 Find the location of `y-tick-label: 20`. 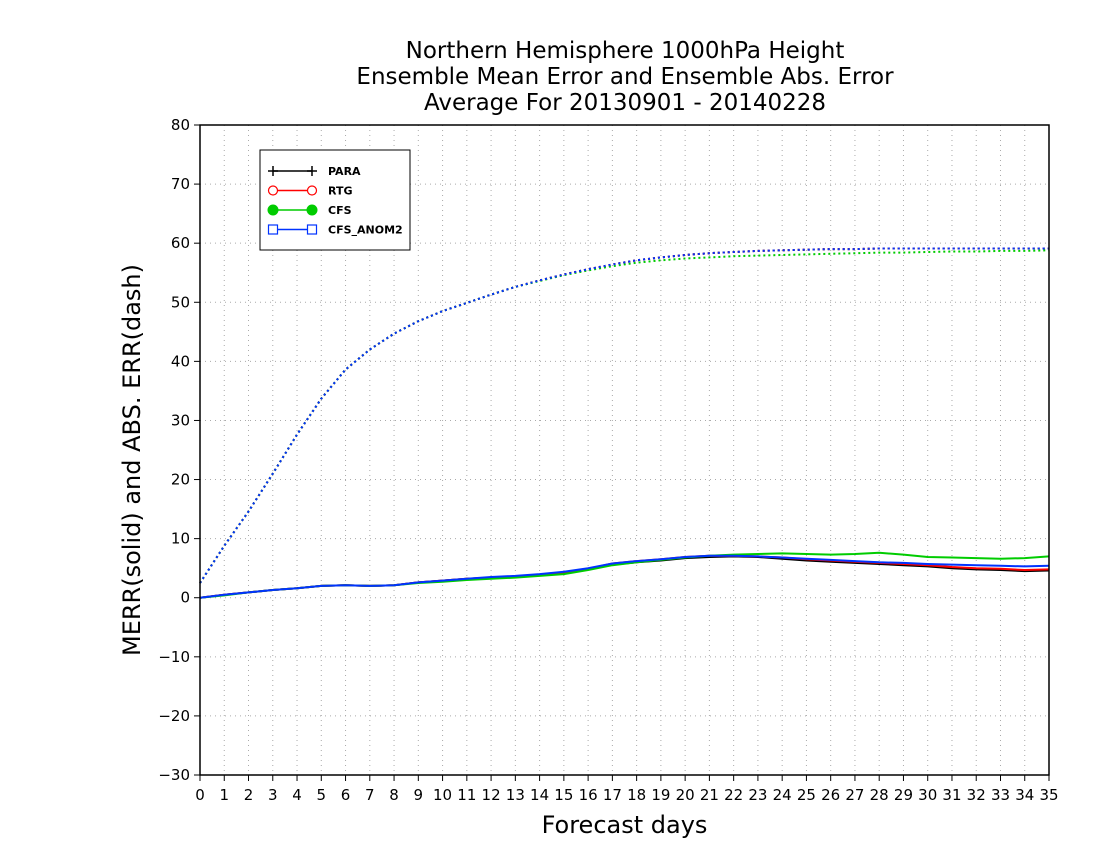

y-tick-label: 20 is located at coordinates (180, 480).